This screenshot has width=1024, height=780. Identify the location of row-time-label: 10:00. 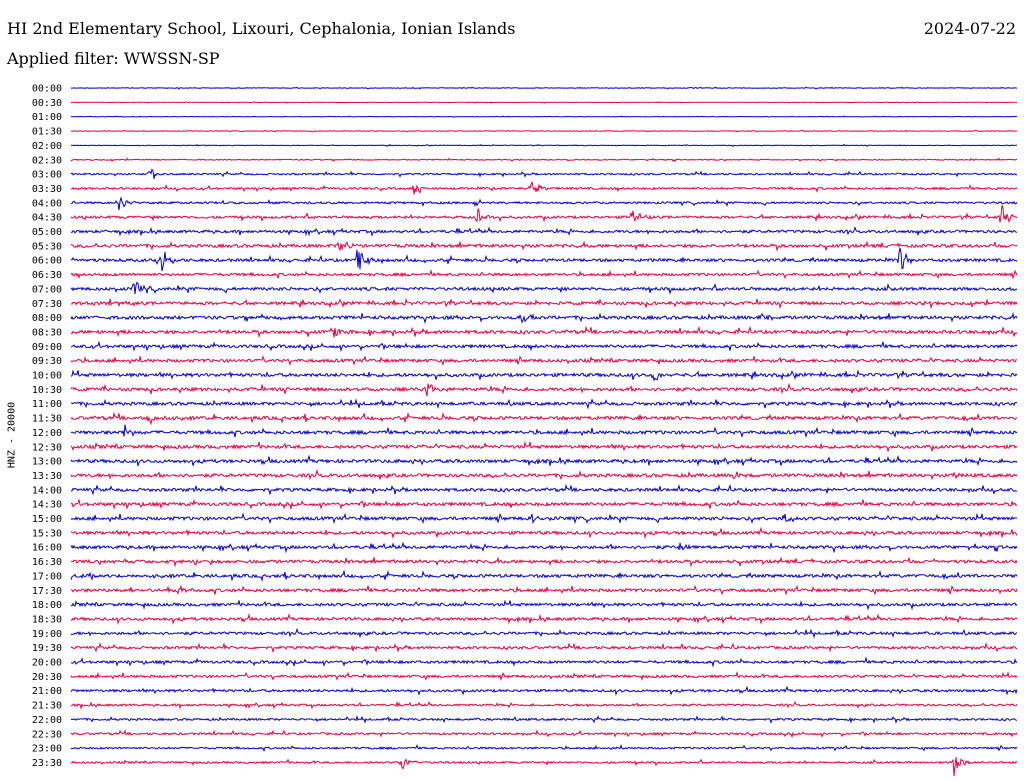
(47, 376).